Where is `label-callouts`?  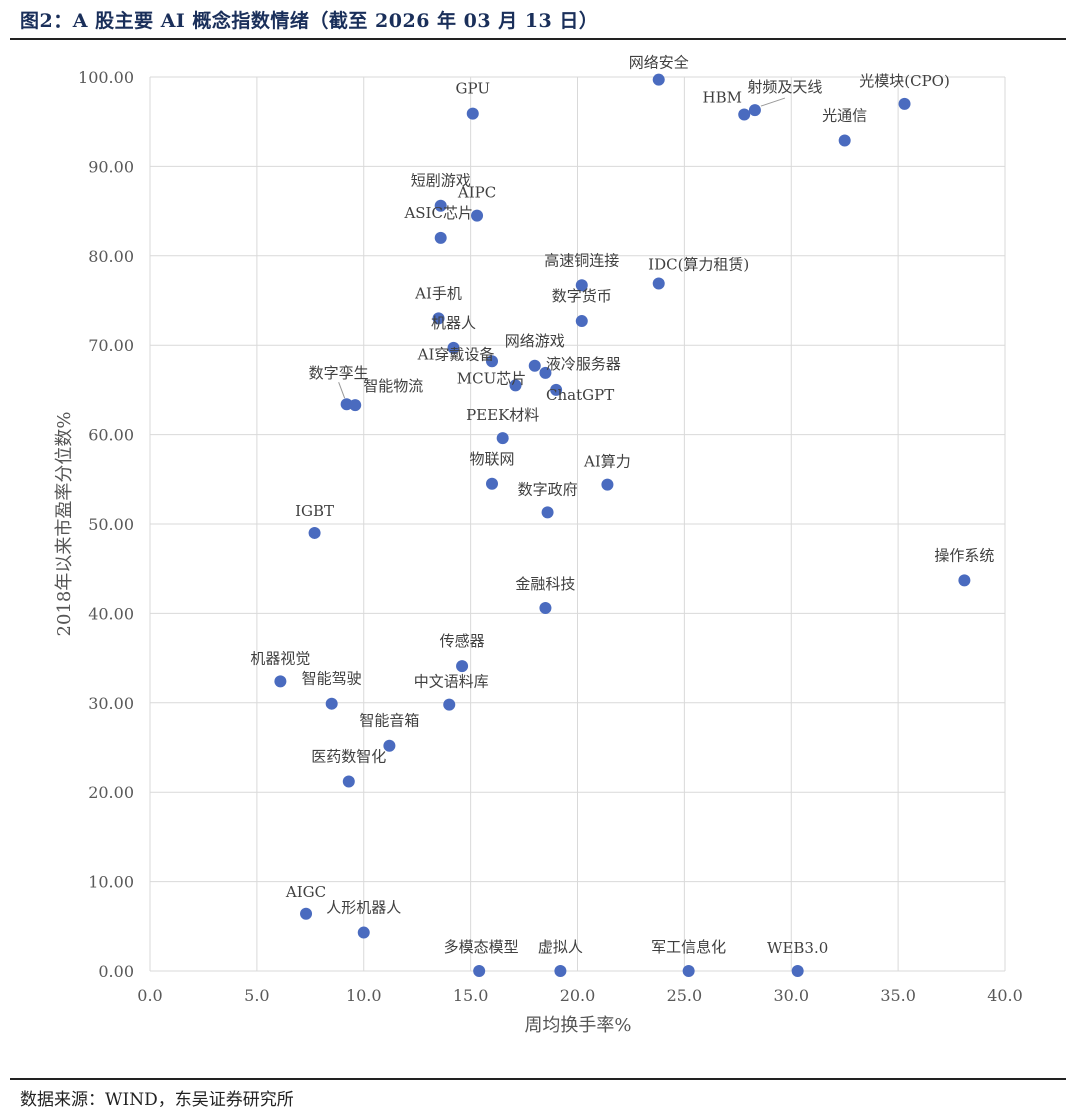
label-callouts is located at coordinates (562, 248).